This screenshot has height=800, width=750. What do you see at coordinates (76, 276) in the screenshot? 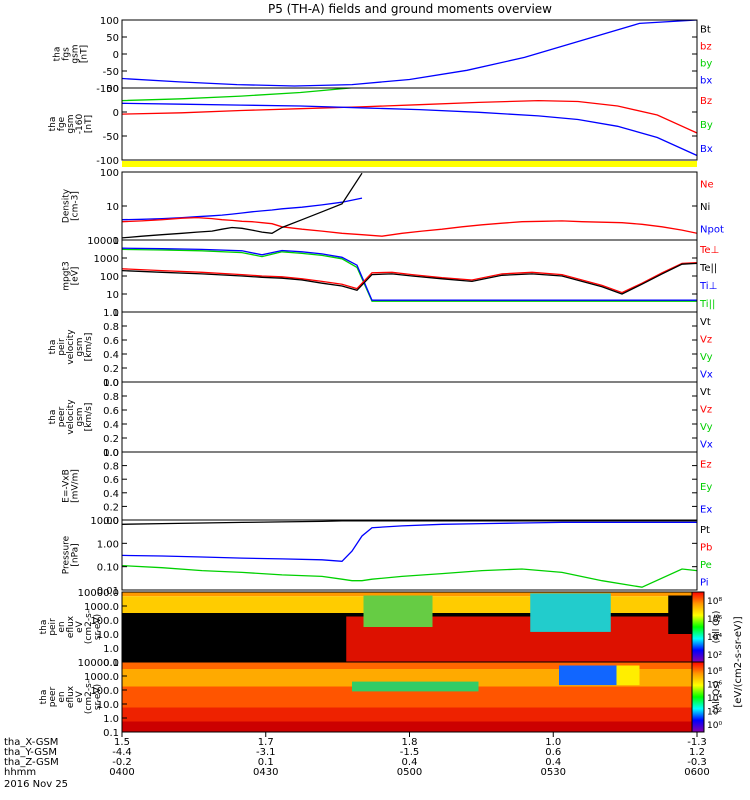
I see `y-axis-label-line: [eV]` at bounding box center [76, 276].